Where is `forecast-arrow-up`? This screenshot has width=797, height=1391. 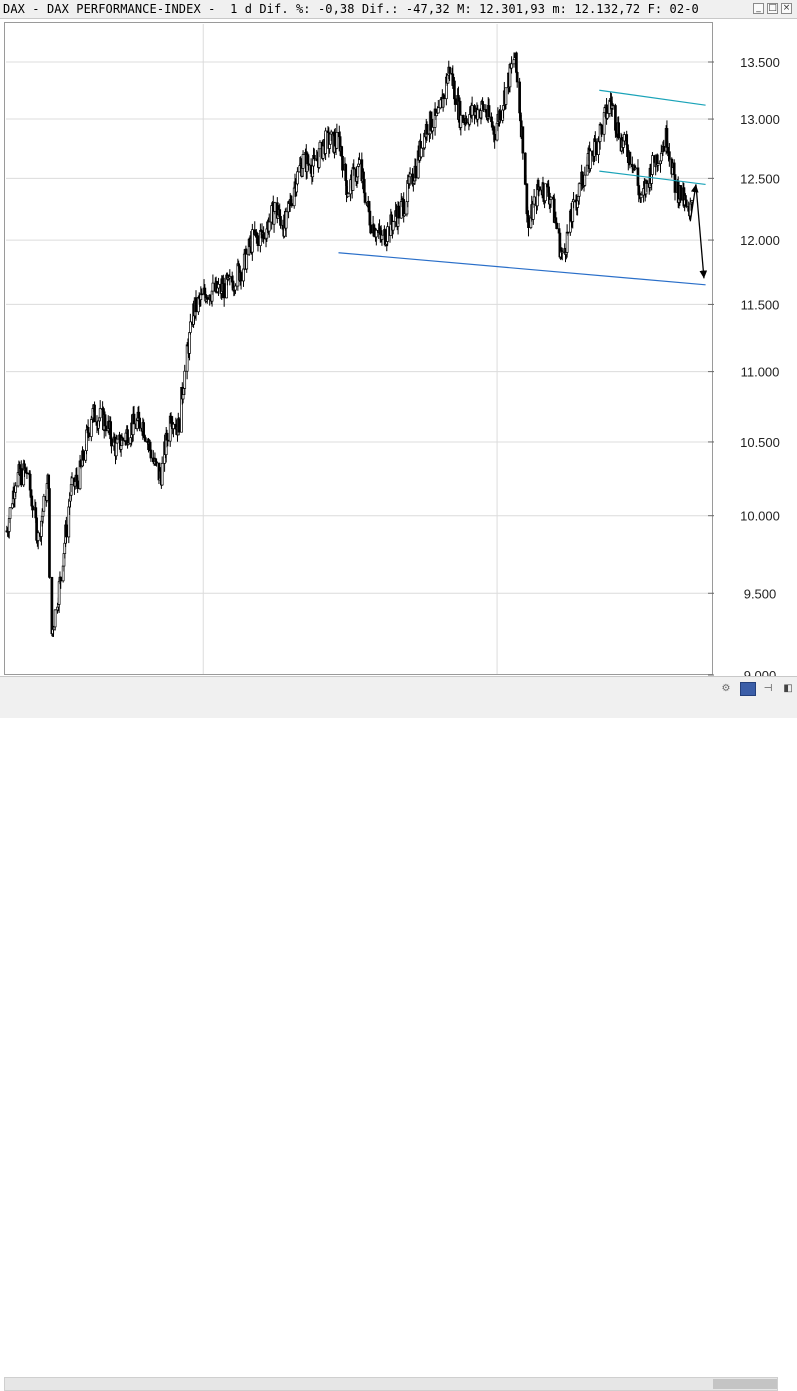
forecast-arrow-up is located at coordinates (694, 203).